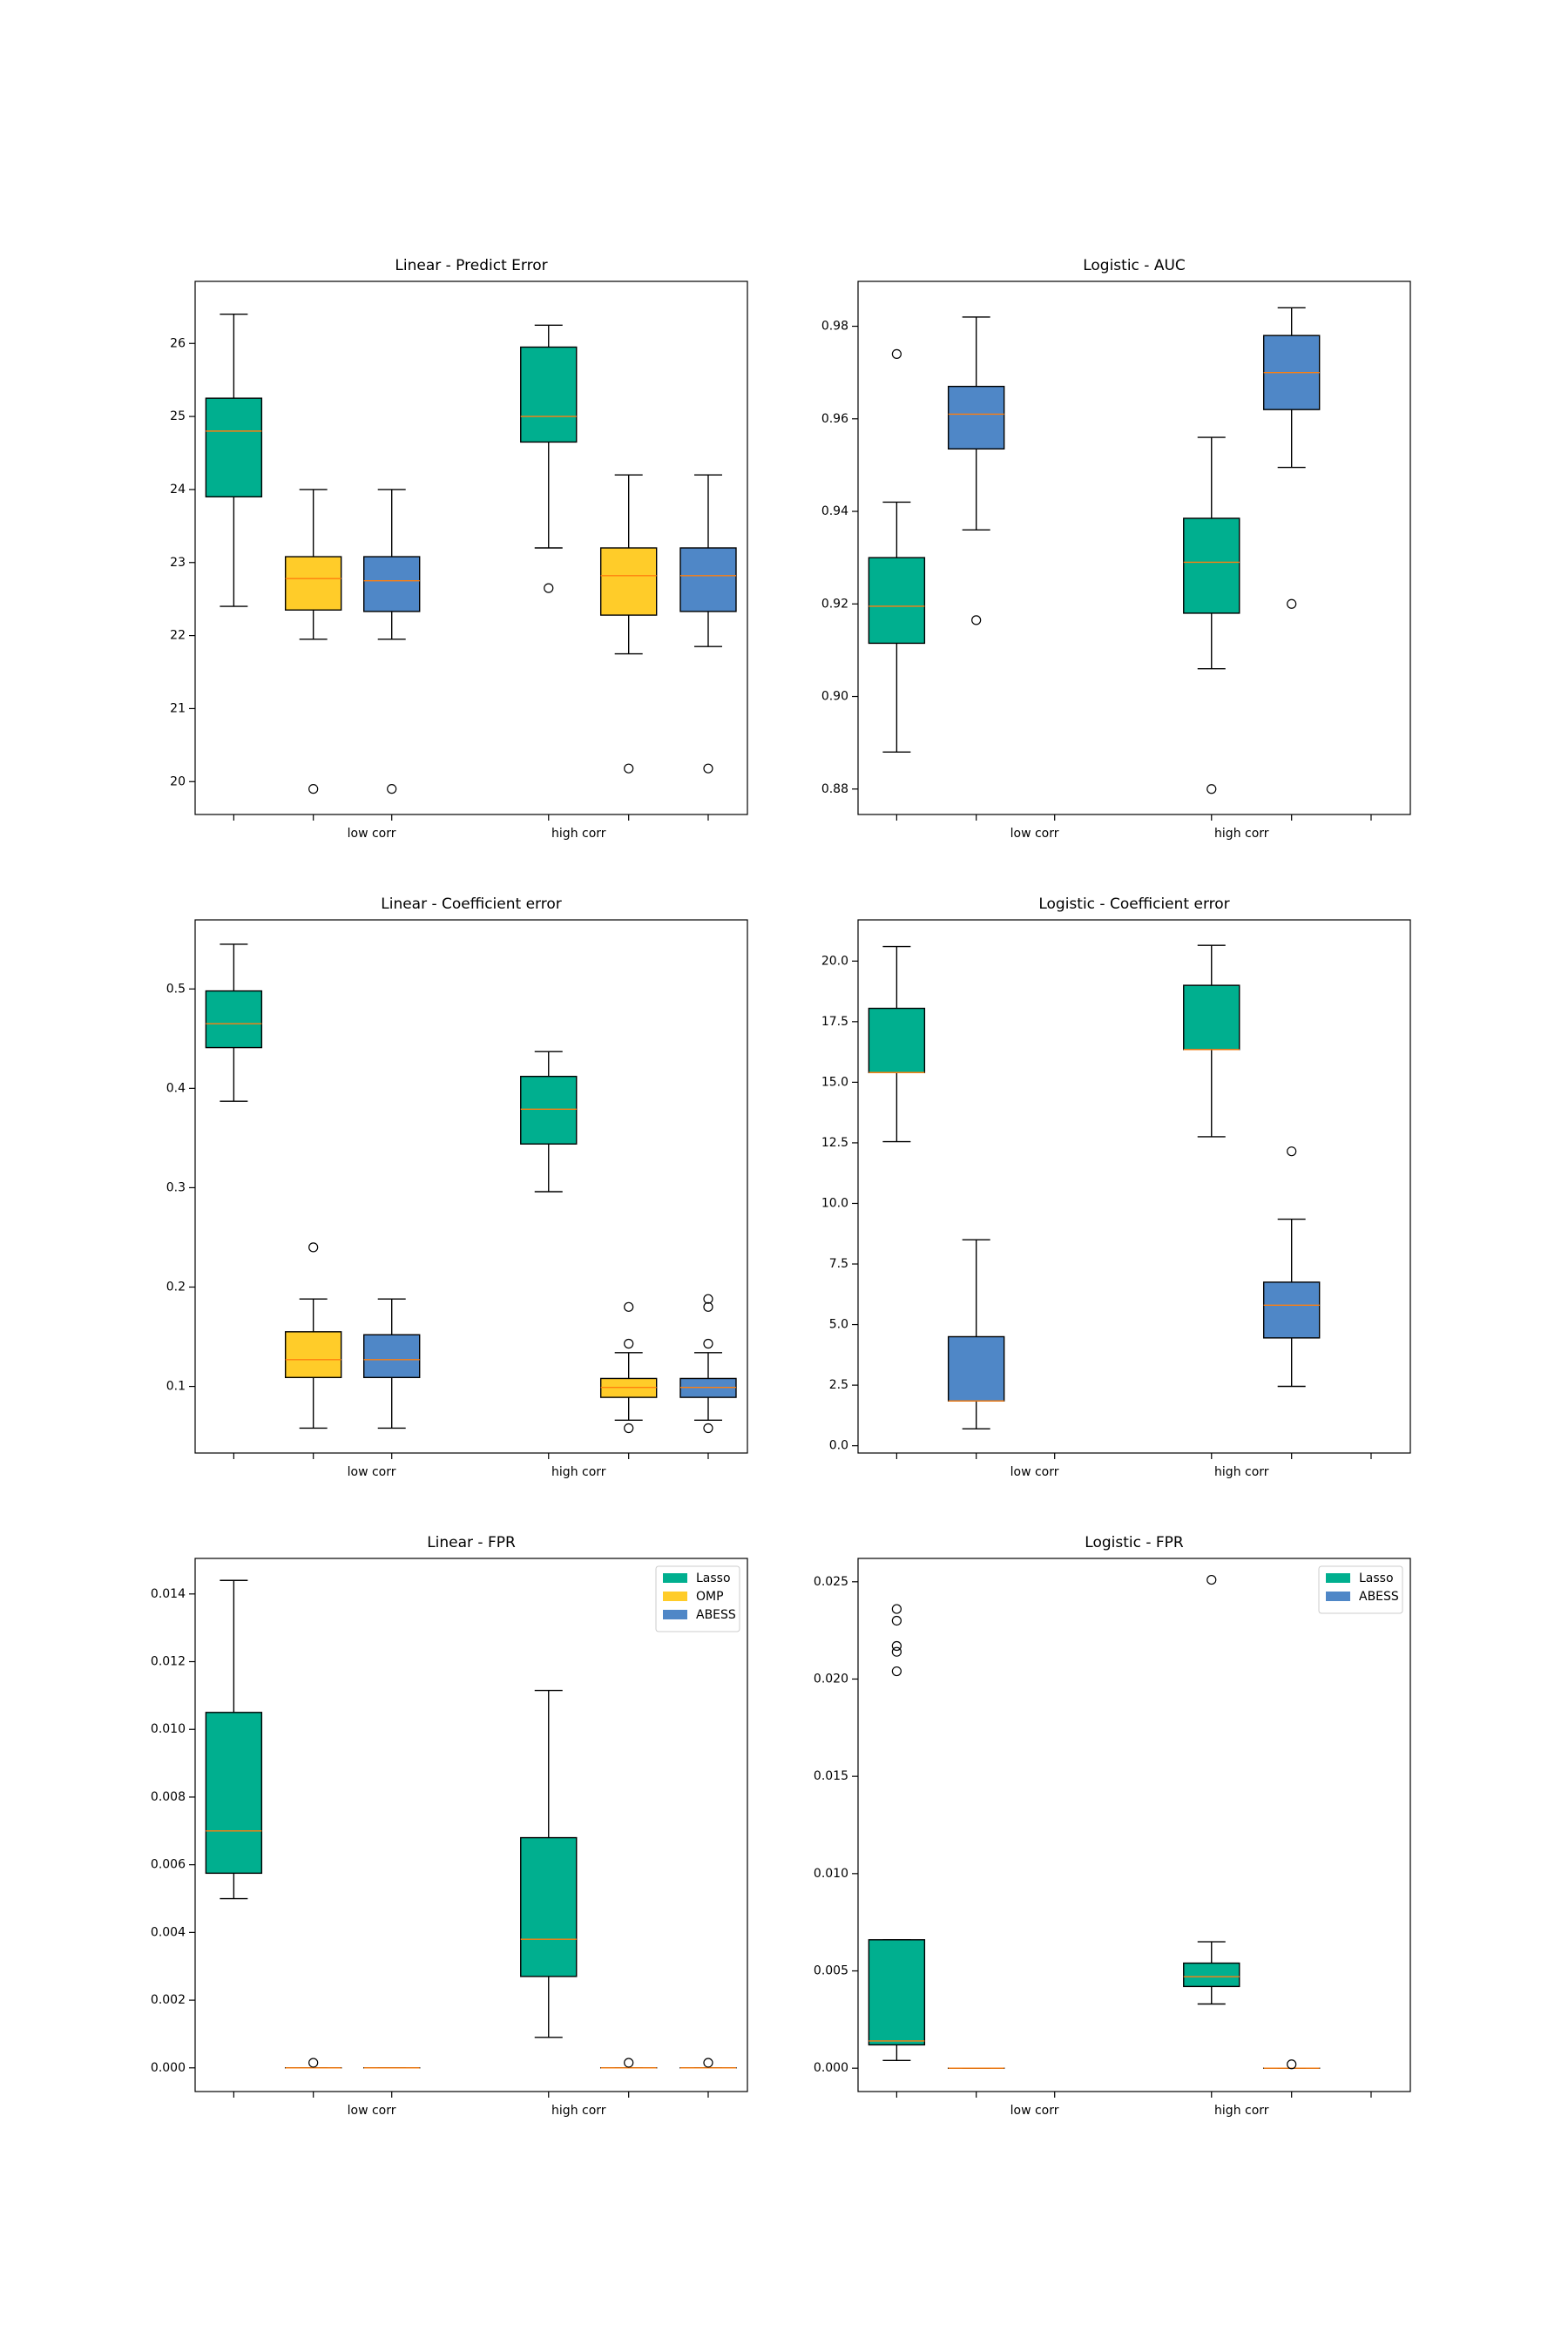 This screenshot has height=2352, width=1568. I want to click on chart-title: Linear - FPR, so click(471, 1542).